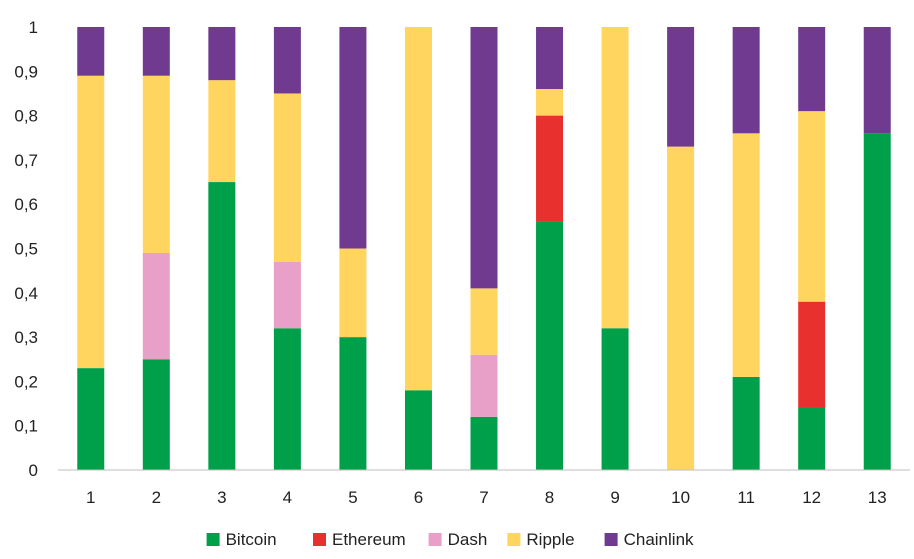  What do you see at coordinates (659, 539) in the screenshot?
I see `legend-label-chainlink: Chainlink` at bounding box center [659, 539].